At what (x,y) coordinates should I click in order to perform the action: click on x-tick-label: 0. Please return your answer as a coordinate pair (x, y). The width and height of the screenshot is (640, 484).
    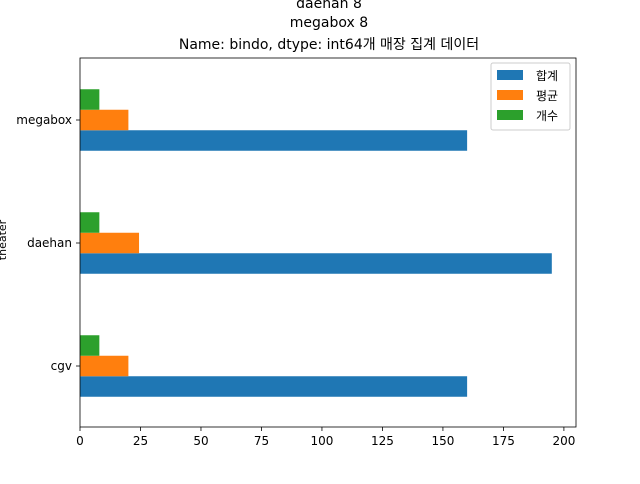
    Looking at the image, I should click on (80, 441).